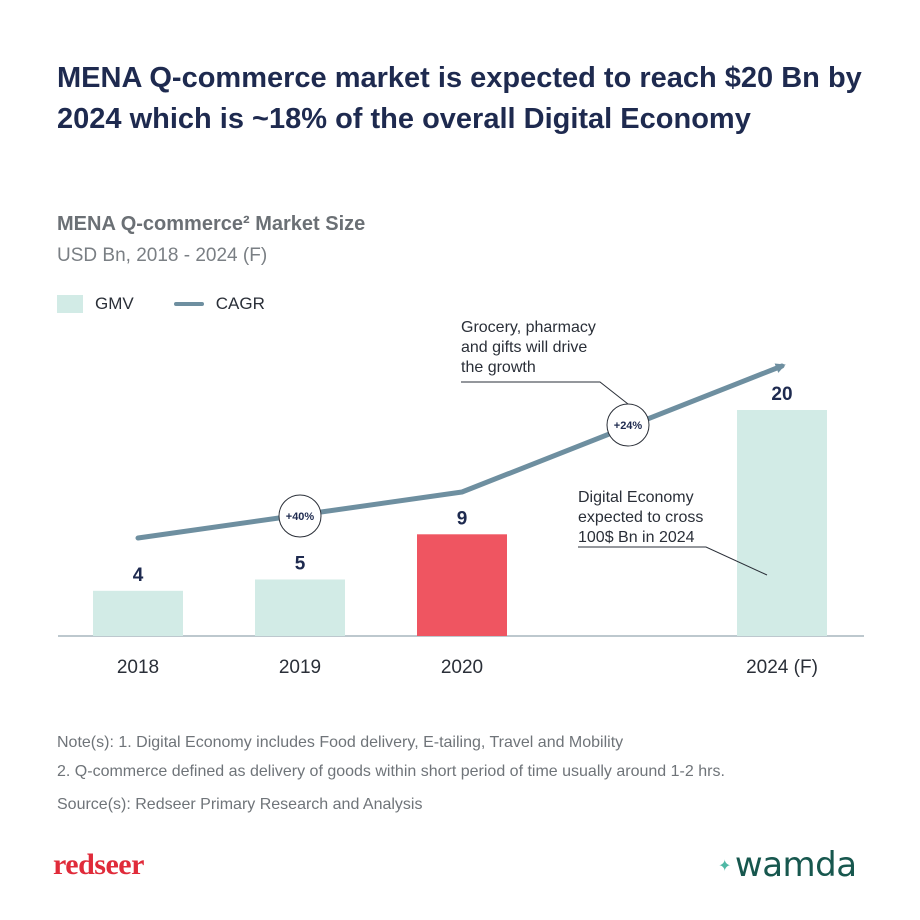 This screenshot has width=920, height=920. Describe the element at coordinates (162, 255) in the screenshot. I see `chart-units: USD Bn, 2018 - 2024 (F)` at that location.